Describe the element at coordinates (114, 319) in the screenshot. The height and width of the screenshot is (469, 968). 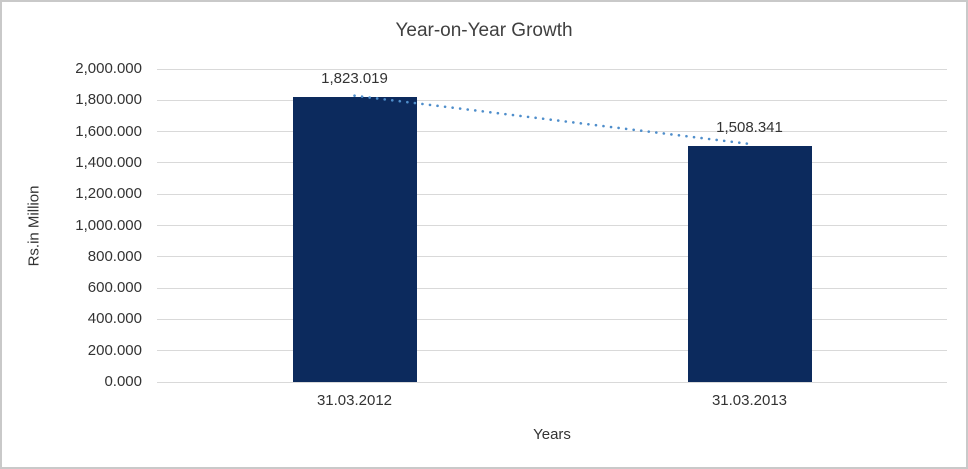
I see `y-tick-label: 400.000` at that location.